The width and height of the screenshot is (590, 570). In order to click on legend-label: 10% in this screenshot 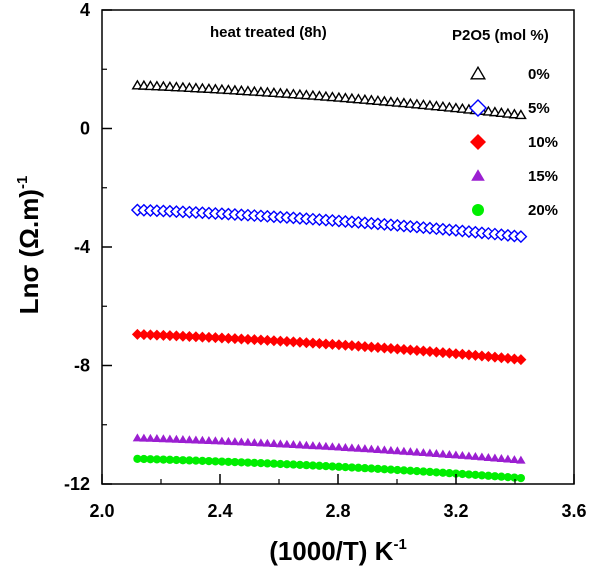, I will do `click(543, 142)`.